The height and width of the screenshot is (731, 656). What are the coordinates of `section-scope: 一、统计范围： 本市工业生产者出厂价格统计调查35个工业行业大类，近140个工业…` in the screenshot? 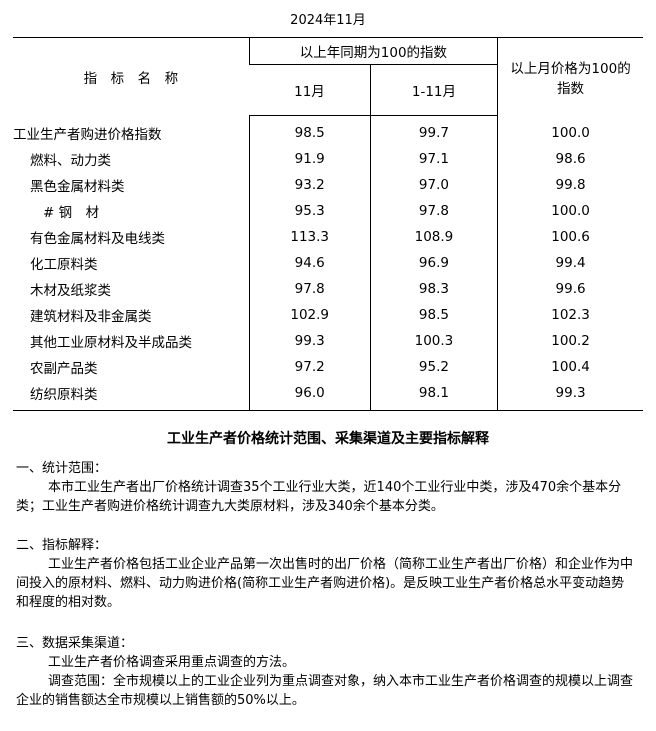 It's located at (326, 487).